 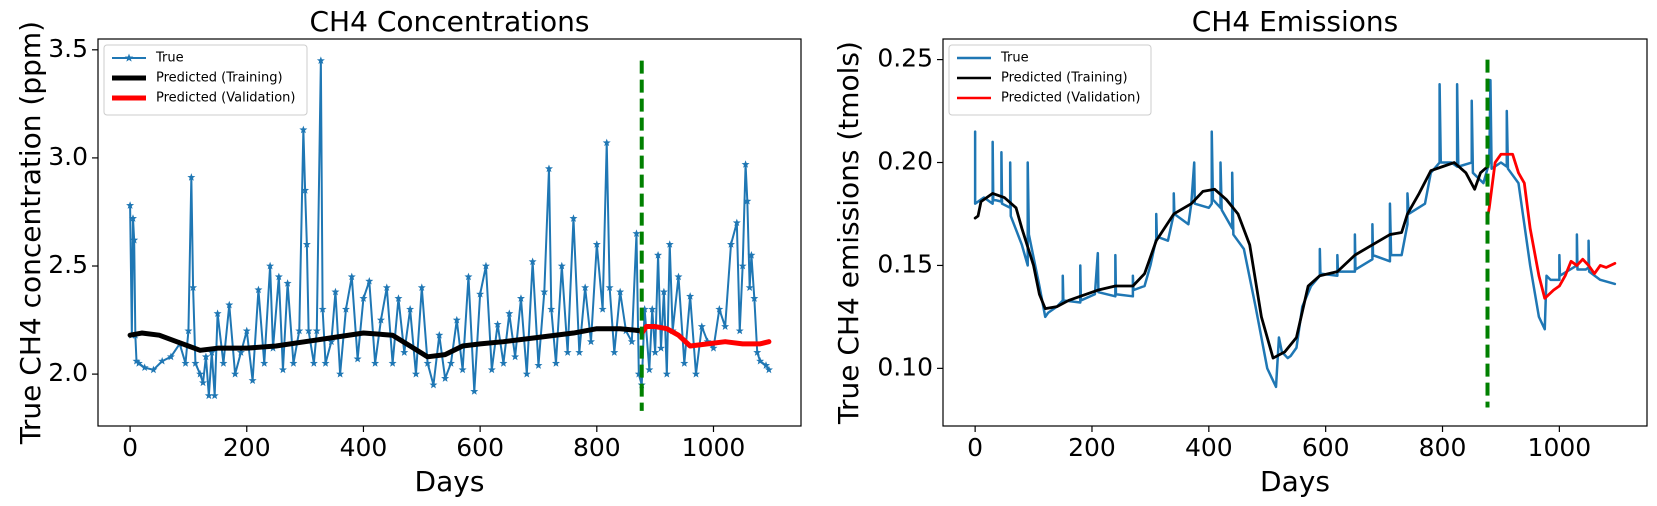 What do you see at coordinates (1014, 58) in the screenshot?
I see `legend-label-true: True` at bounding box center [1014, 58].